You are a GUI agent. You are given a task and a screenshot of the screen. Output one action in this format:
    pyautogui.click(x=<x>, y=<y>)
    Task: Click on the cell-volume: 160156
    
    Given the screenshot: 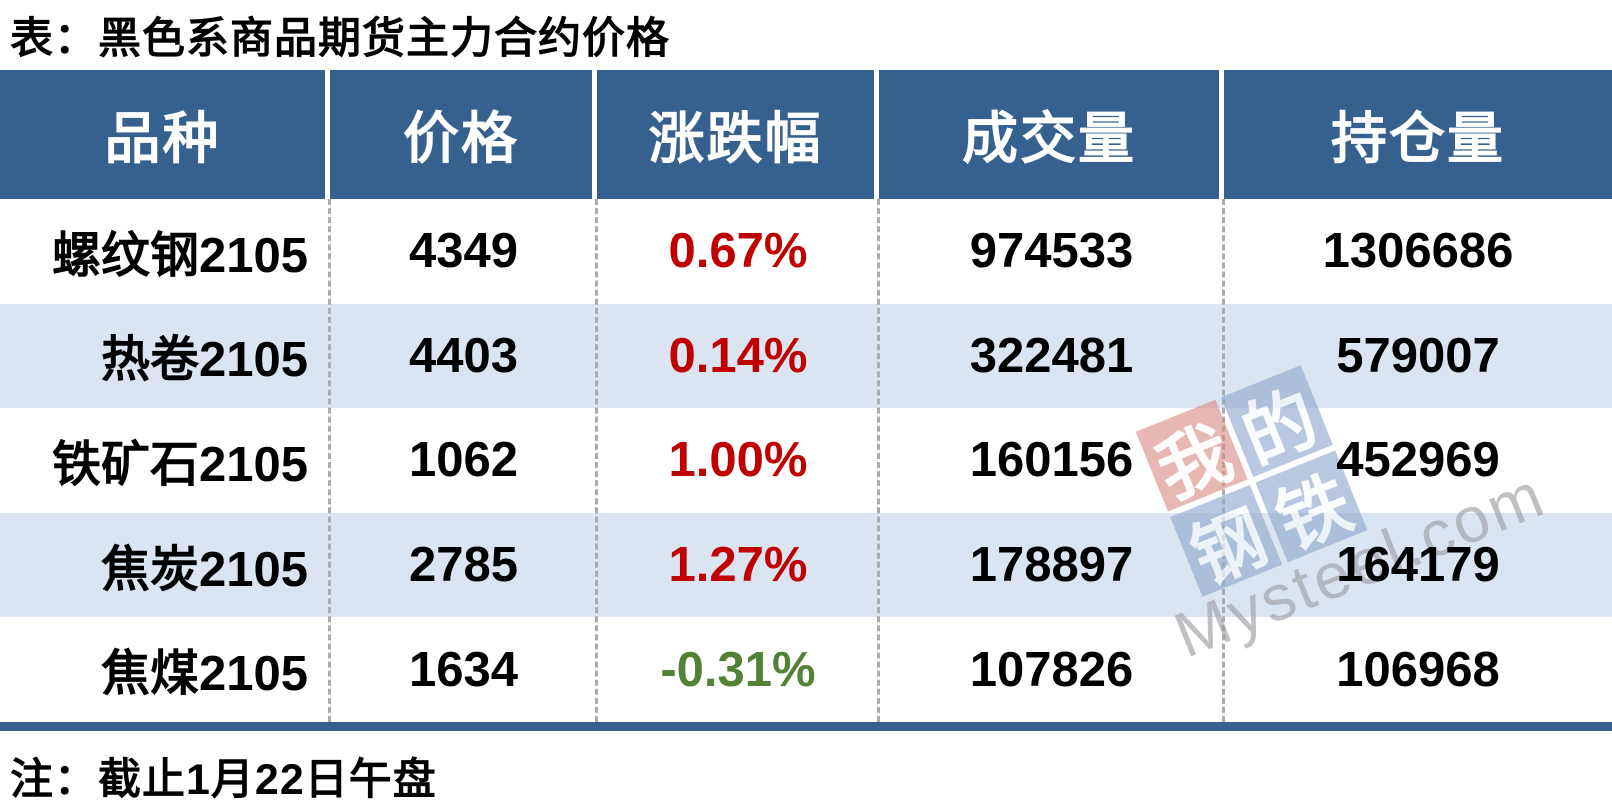 What is the action you would take?
    pyautogui.click(x=1051, y=460)
    